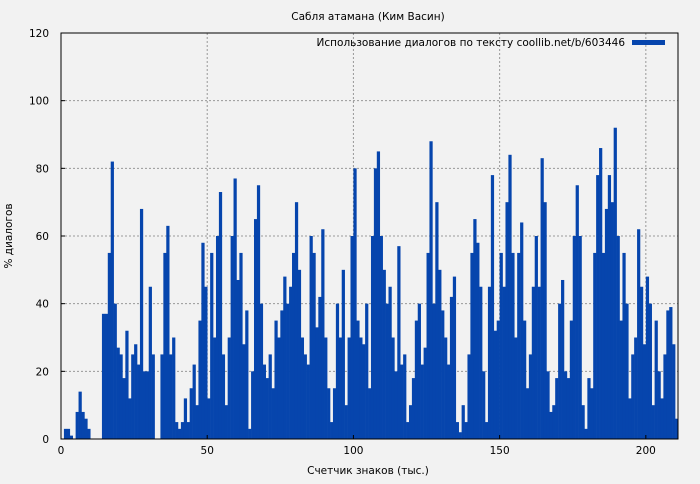 The image size is (700, 484). Describe the element at coordinates (61, 451) in the screenshot. I see `x-tick-label: 0` at that location.